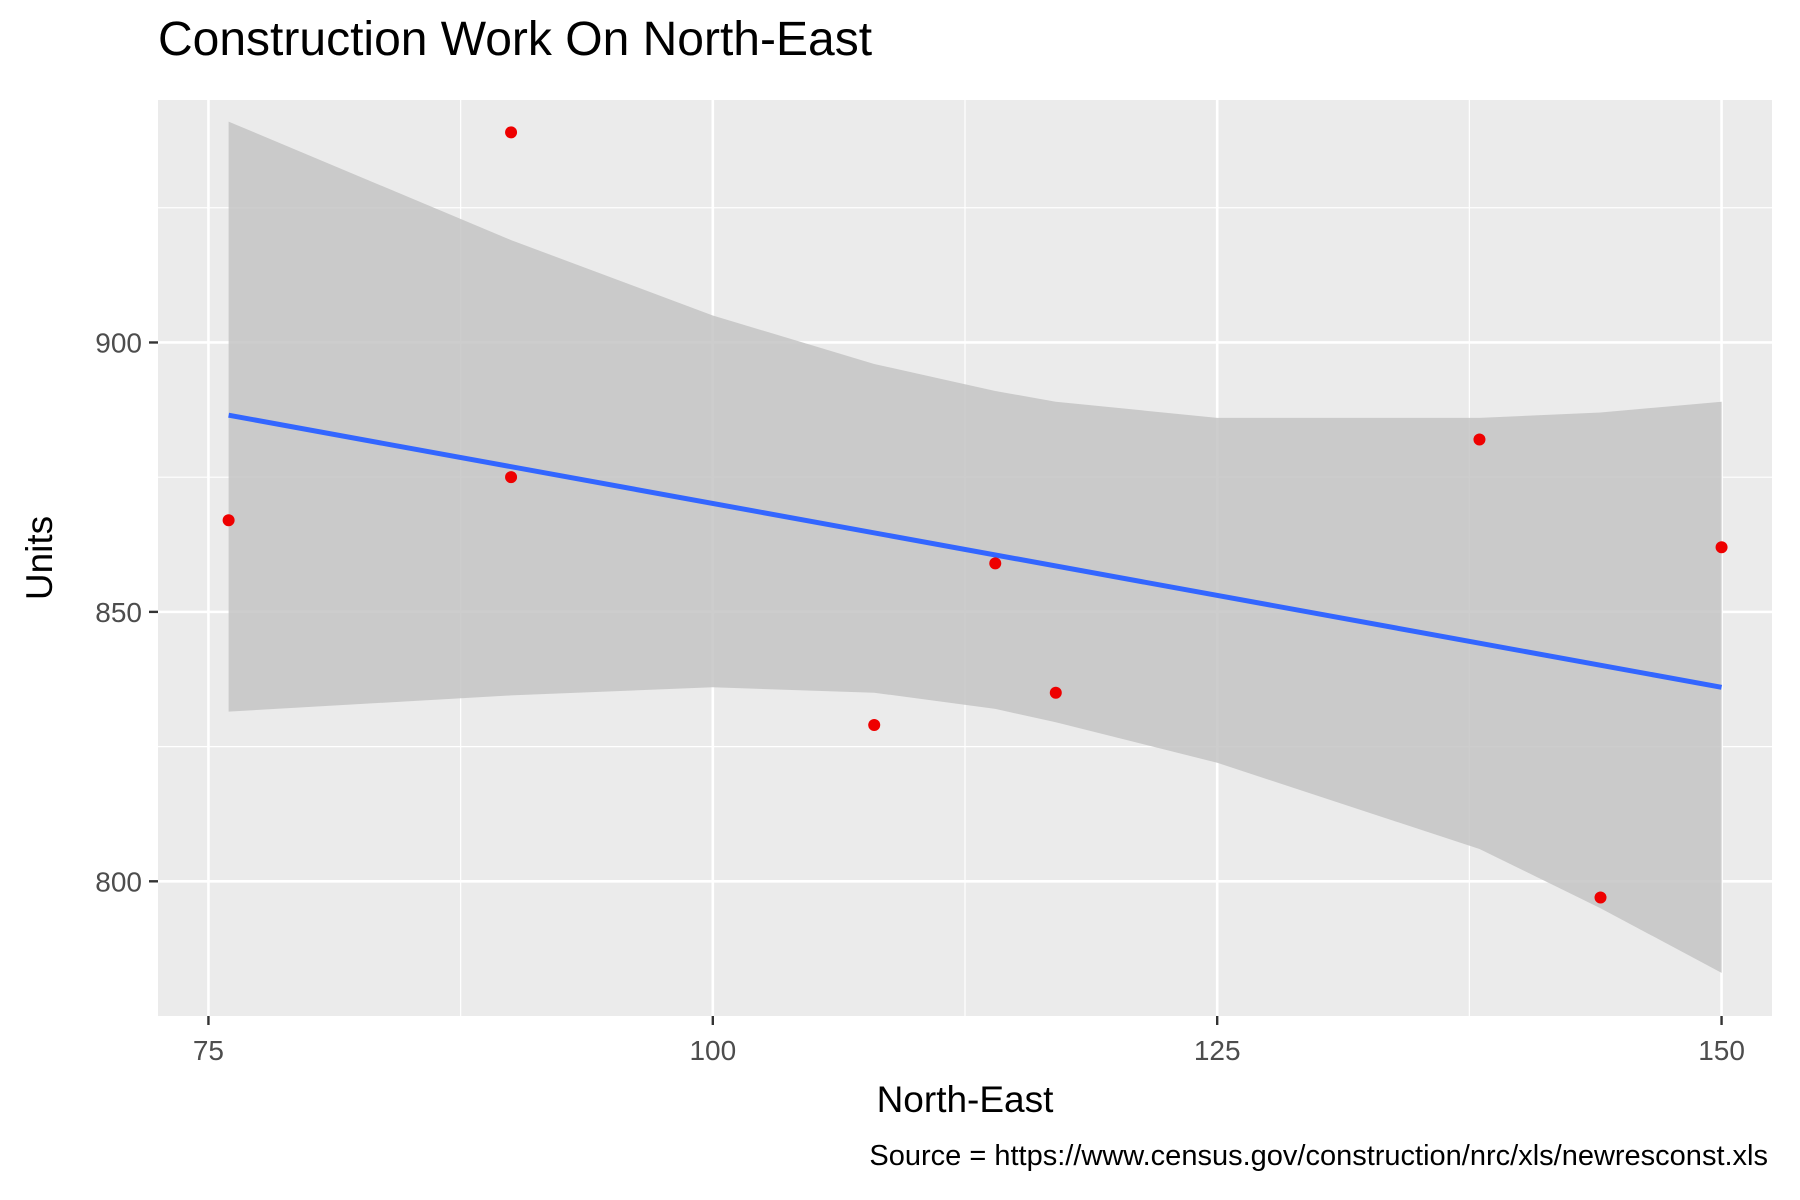 Image resolution: width=1800 pixels, height=1200 pixels. I want to click on x-axis-ticks: 75 100 125 150, so click(969, 1041).